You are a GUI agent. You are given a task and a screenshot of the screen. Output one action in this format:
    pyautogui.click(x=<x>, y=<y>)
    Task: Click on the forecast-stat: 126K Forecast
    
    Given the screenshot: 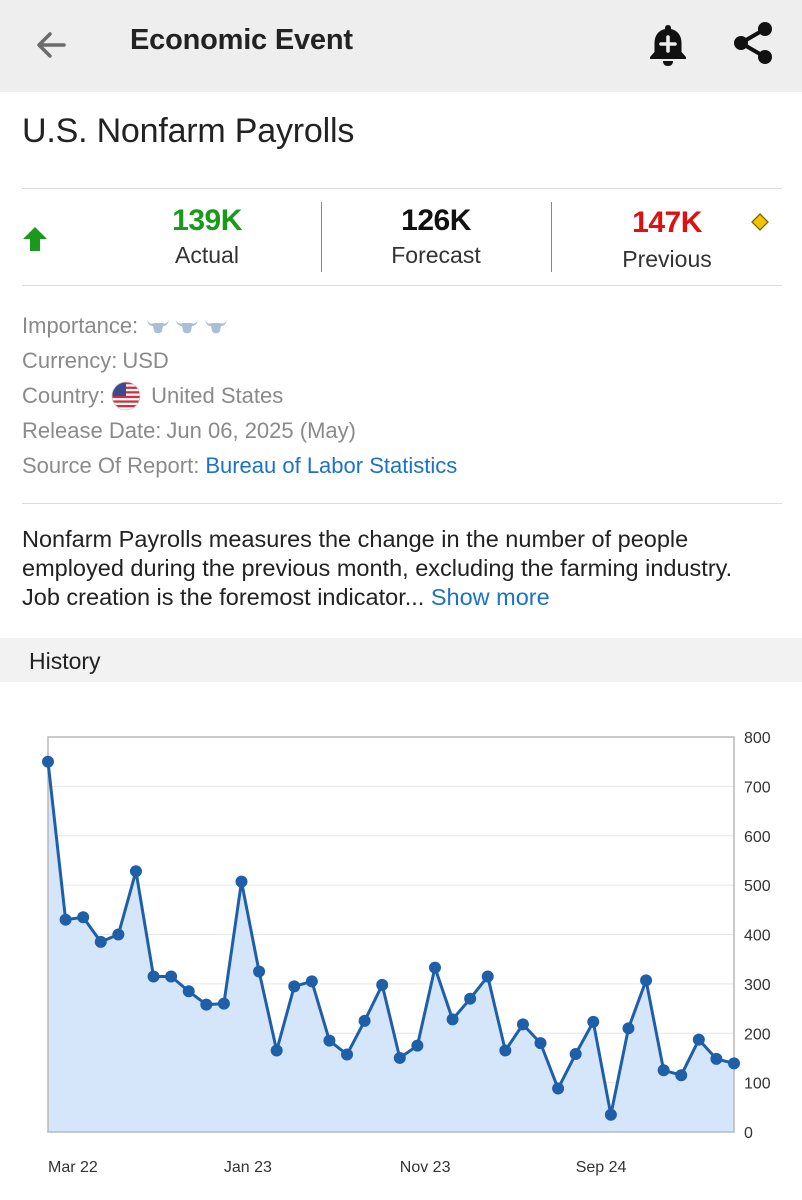 What is the action you would take?
    pyautogui.click(x=436, y=236)
    